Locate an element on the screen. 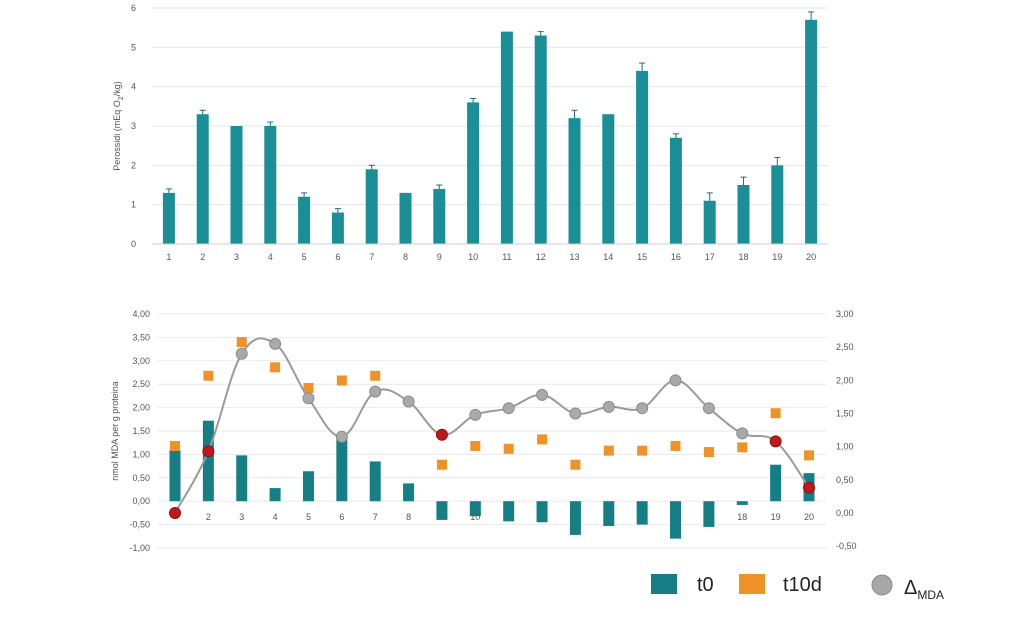  x-tick-label: 12 is located at coordinates (541, 257).